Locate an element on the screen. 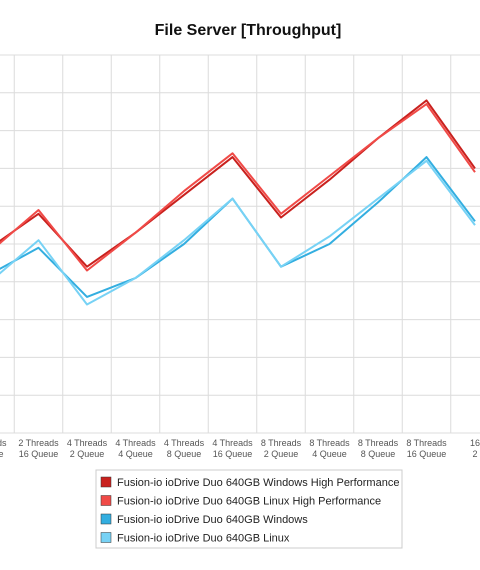 Image resolution: width=480 pixels, height=570 pixels. x-tick-label: ThreadsQueue is located at coordinates (3, 448).